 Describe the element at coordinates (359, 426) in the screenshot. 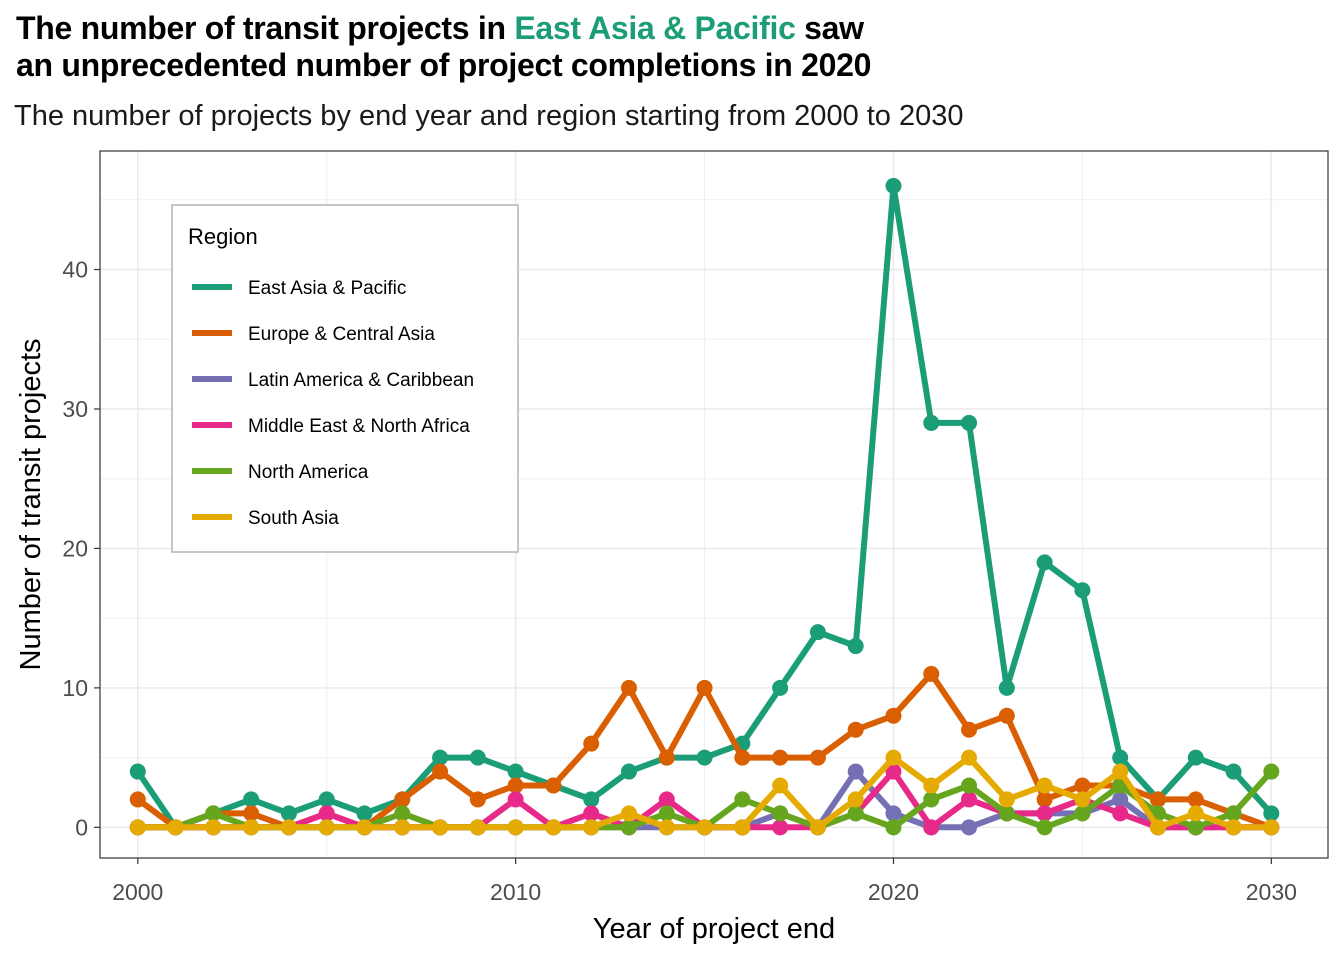

I see `legend-label-middle-east-north-africa: Middle East & North Africa` at that location.